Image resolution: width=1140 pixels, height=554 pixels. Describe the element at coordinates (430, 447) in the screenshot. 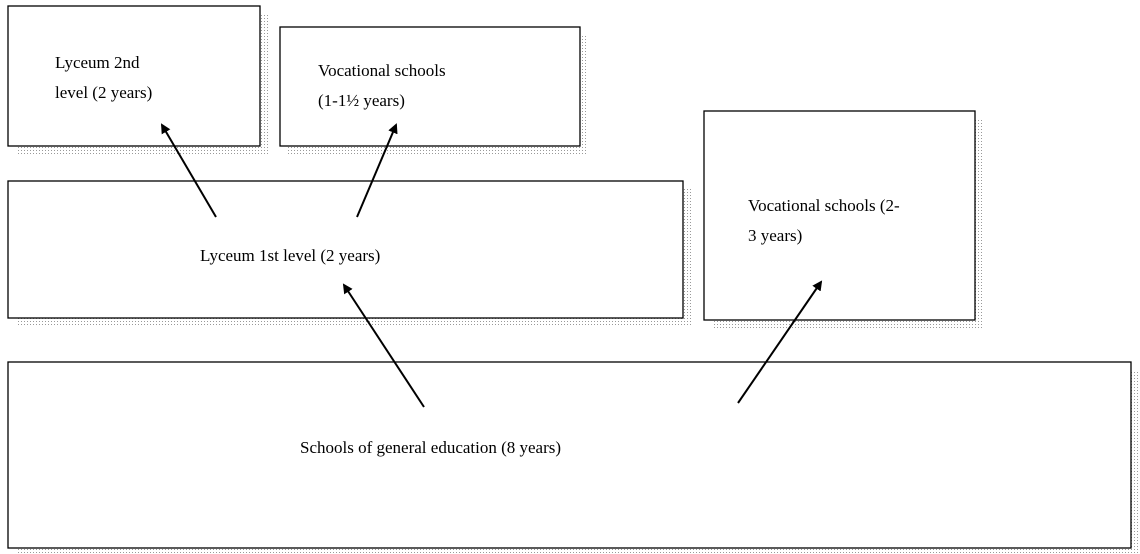

I see `node-label: Schools of general education (8 years)` at that location.